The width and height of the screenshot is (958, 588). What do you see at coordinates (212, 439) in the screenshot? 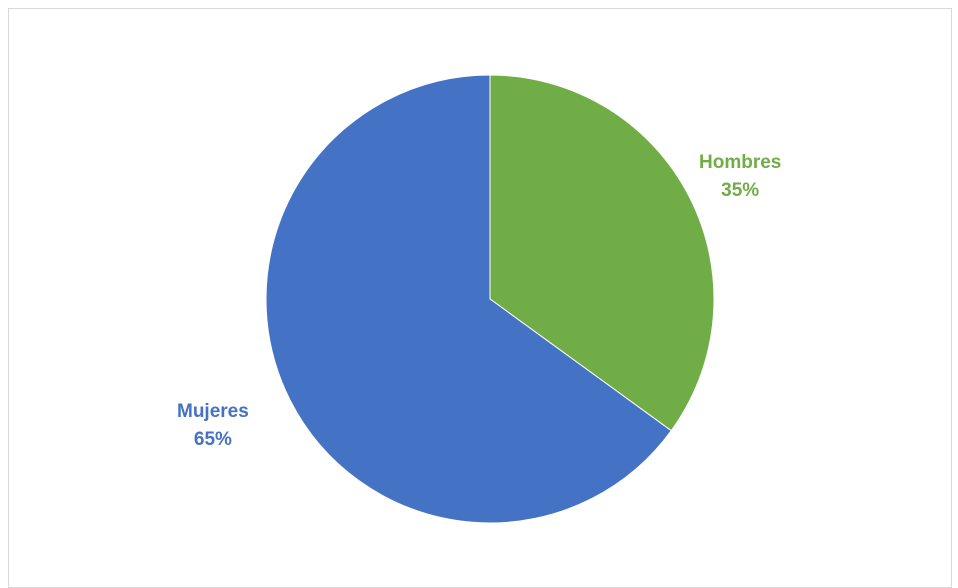
I see `data-label-mujeres-value: 65%` at bounding box center [212, 439].